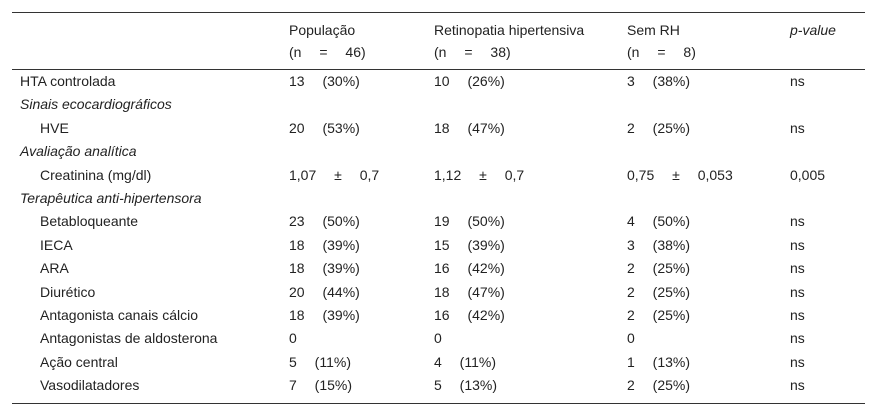 This screenshot has height=409, width=876. What do you see at coordinates (465, 361) in the screenshot?
I see `cell: 4 (11%)` at bounding box center [465, 361].